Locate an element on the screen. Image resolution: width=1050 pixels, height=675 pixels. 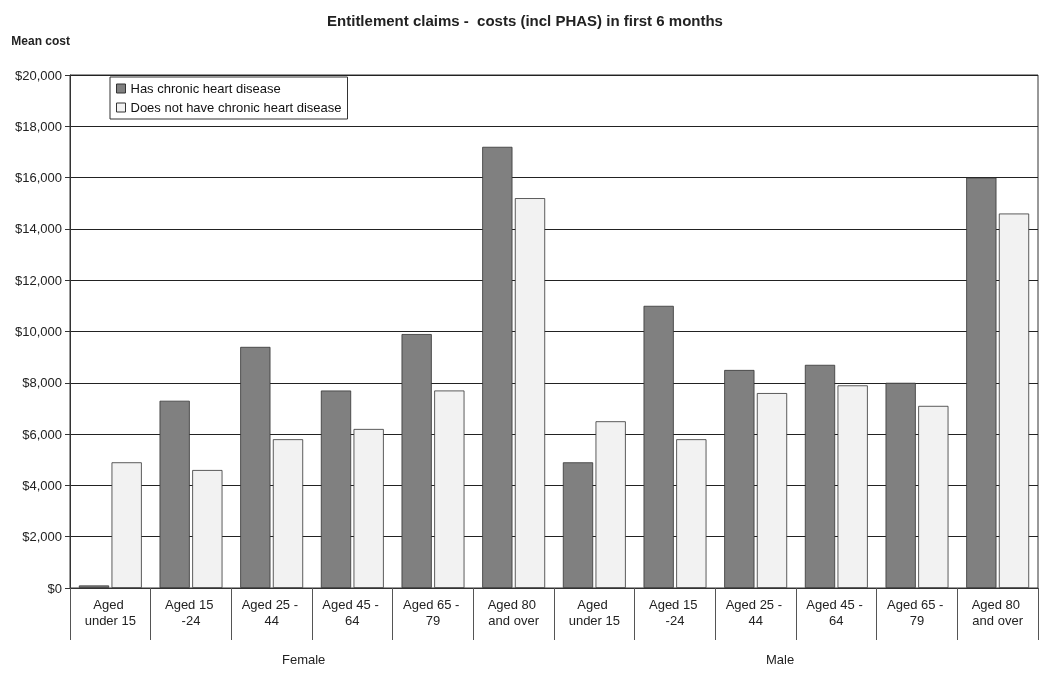
text: Female is located at coordinates (304, 659).